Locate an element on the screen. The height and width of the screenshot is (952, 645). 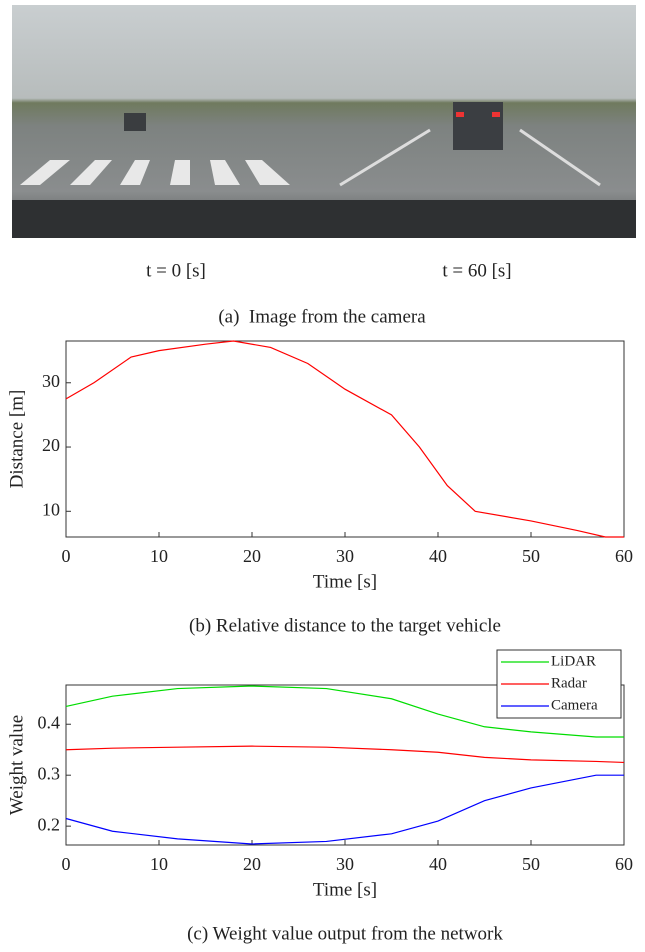
y-tick-label: 30 is located at coordinates (51, 381).